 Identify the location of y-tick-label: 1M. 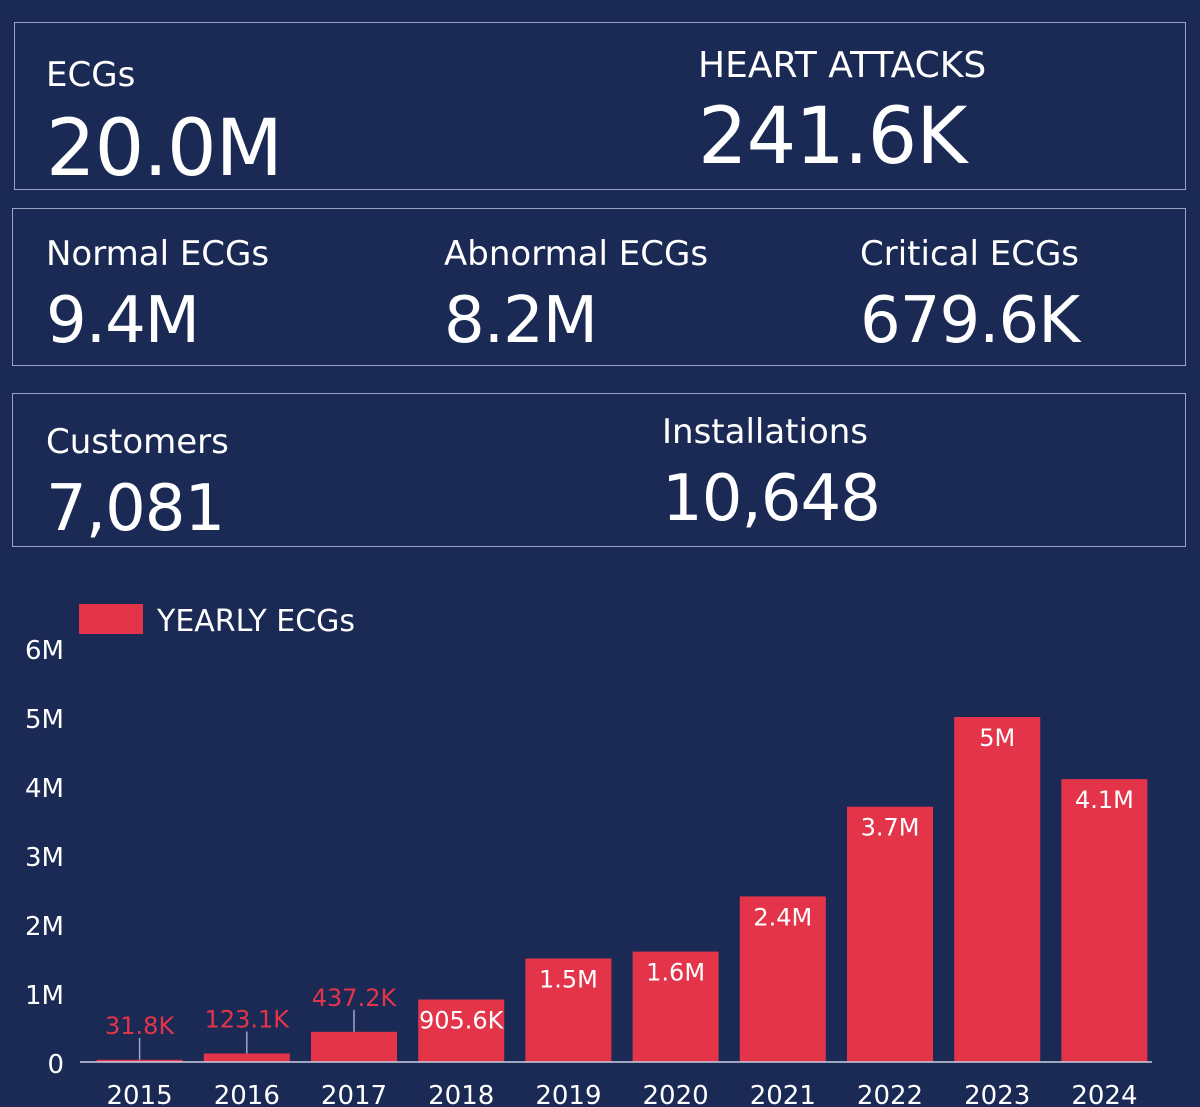
(44, 996).